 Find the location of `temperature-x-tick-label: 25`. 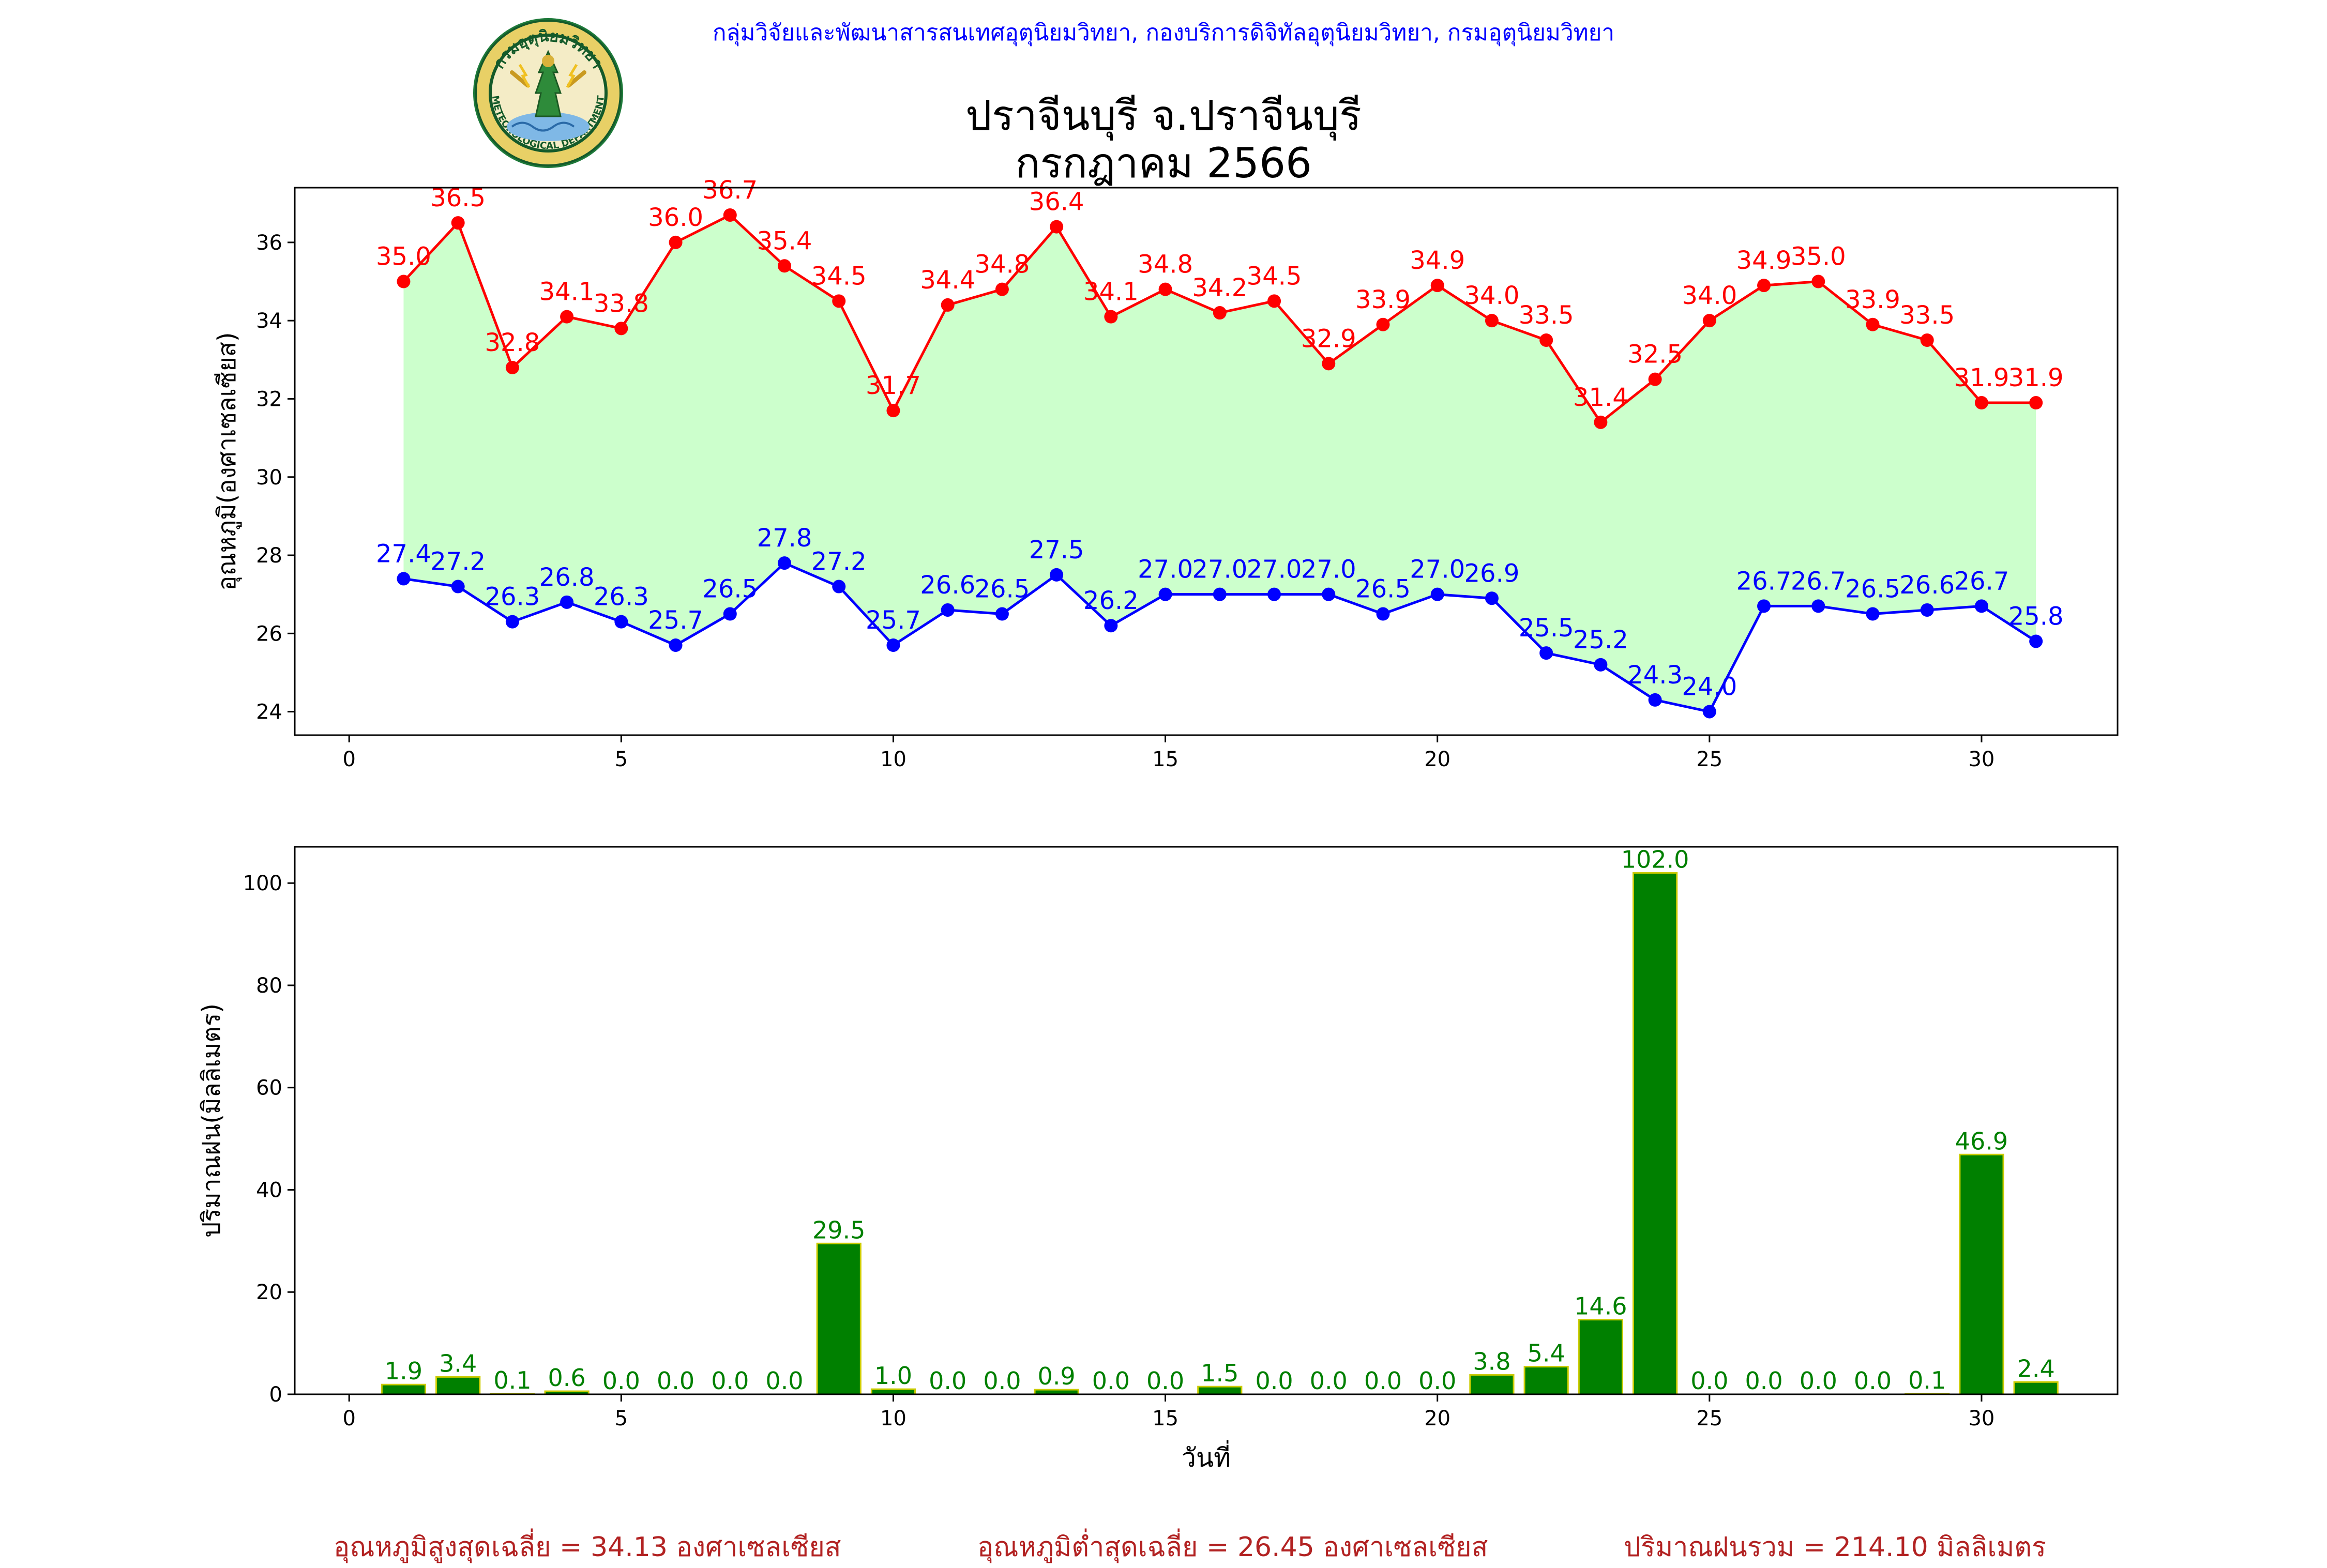

temperature-x-tick-label: 25 is located at coordinates (1709, 759).